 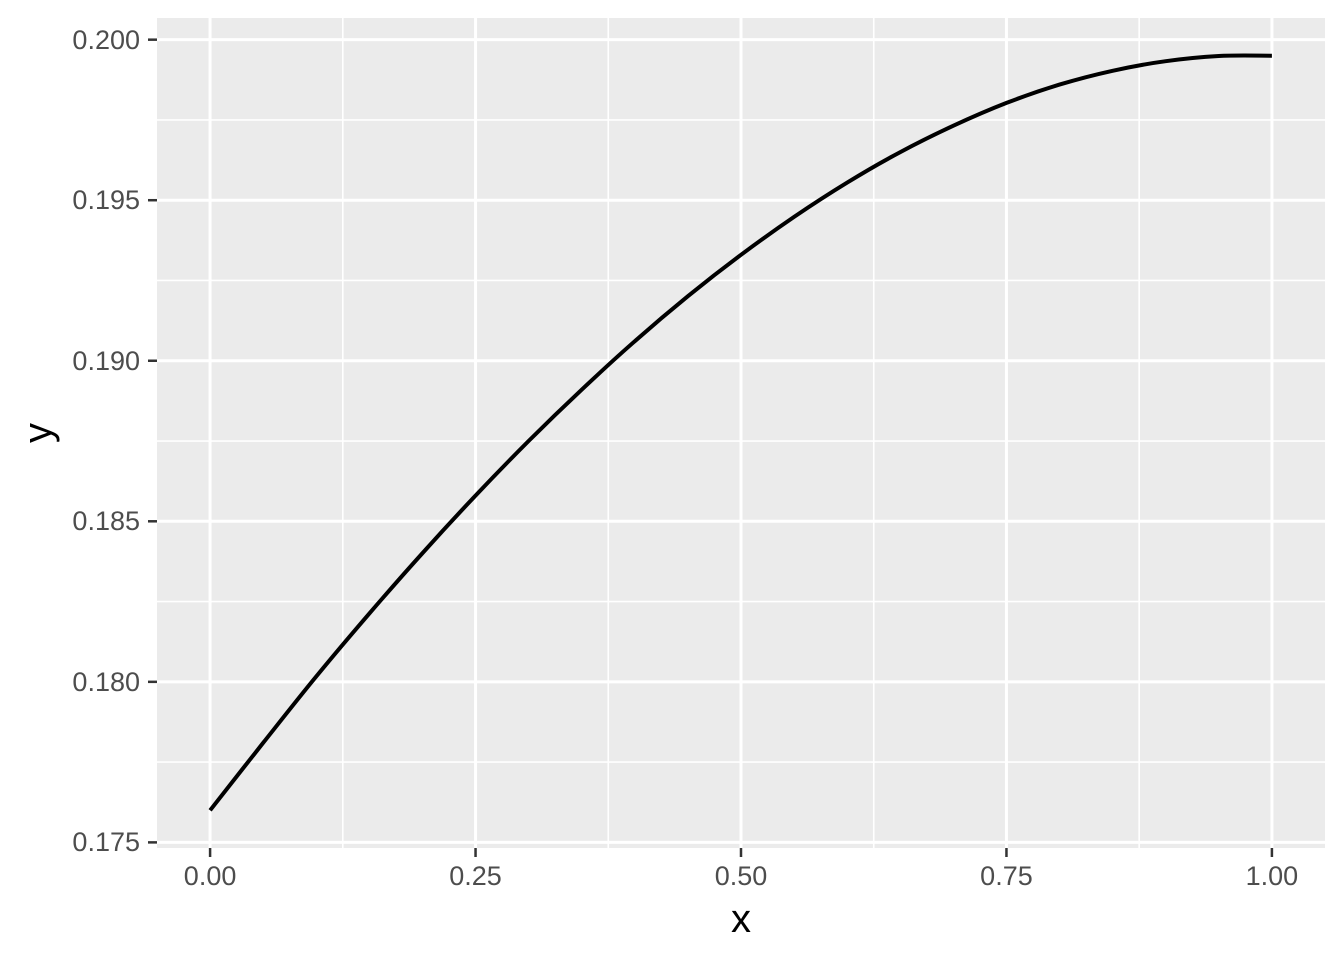 I want to click on x-axis-title: x, so click(x=741, y=919).